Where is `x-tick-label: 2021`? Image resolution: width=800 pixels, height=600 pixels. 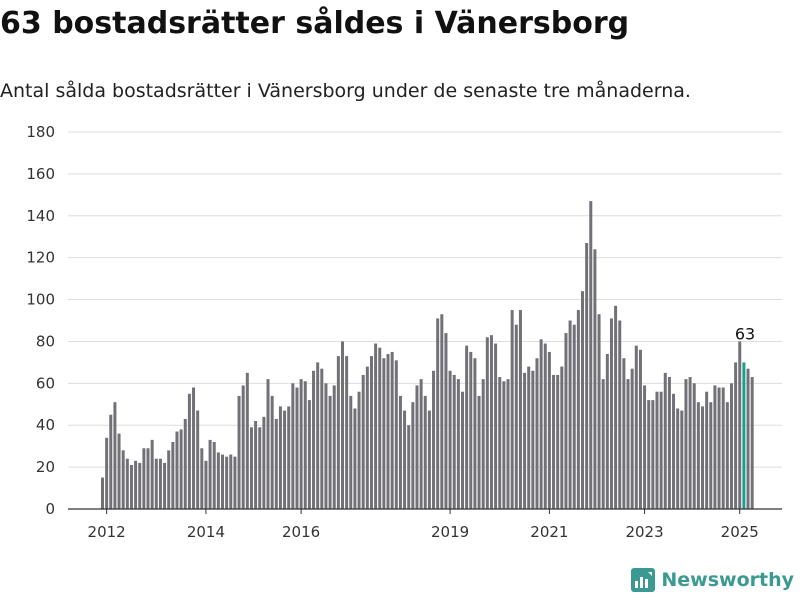 x-tick-label: 2021 is located at coordinates (549, 532).